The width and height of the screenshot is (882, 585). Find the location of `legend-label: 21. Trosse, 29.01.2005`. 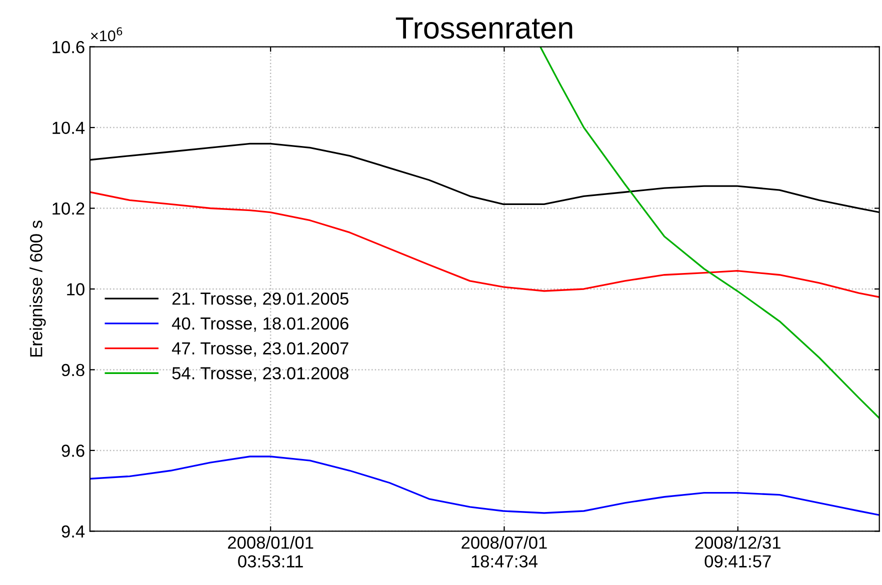

legend-label: 21. Trosse, 29.01.2005 is located at coordinates (260, 299).